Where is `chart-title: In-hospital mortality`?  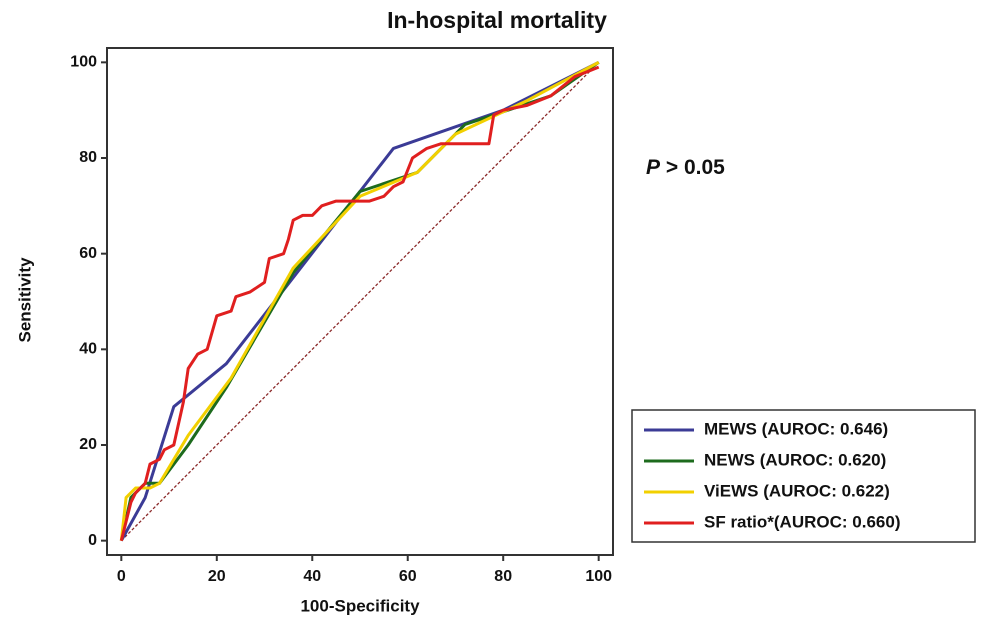
chart-title: In-hospital mortality is located at coordinates (497, 20).